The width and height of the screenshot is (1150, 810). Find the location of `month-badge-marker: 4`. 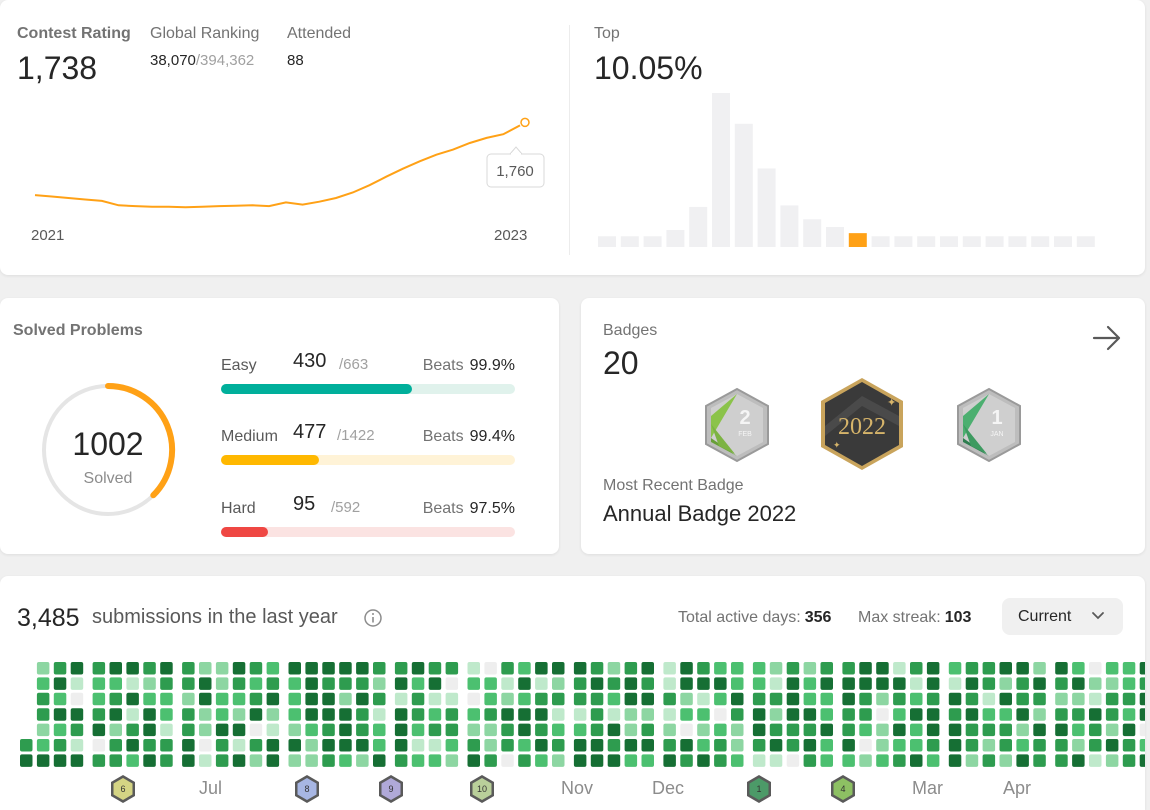

month-badge-marker: 4 is located at coordinates (843, 789).